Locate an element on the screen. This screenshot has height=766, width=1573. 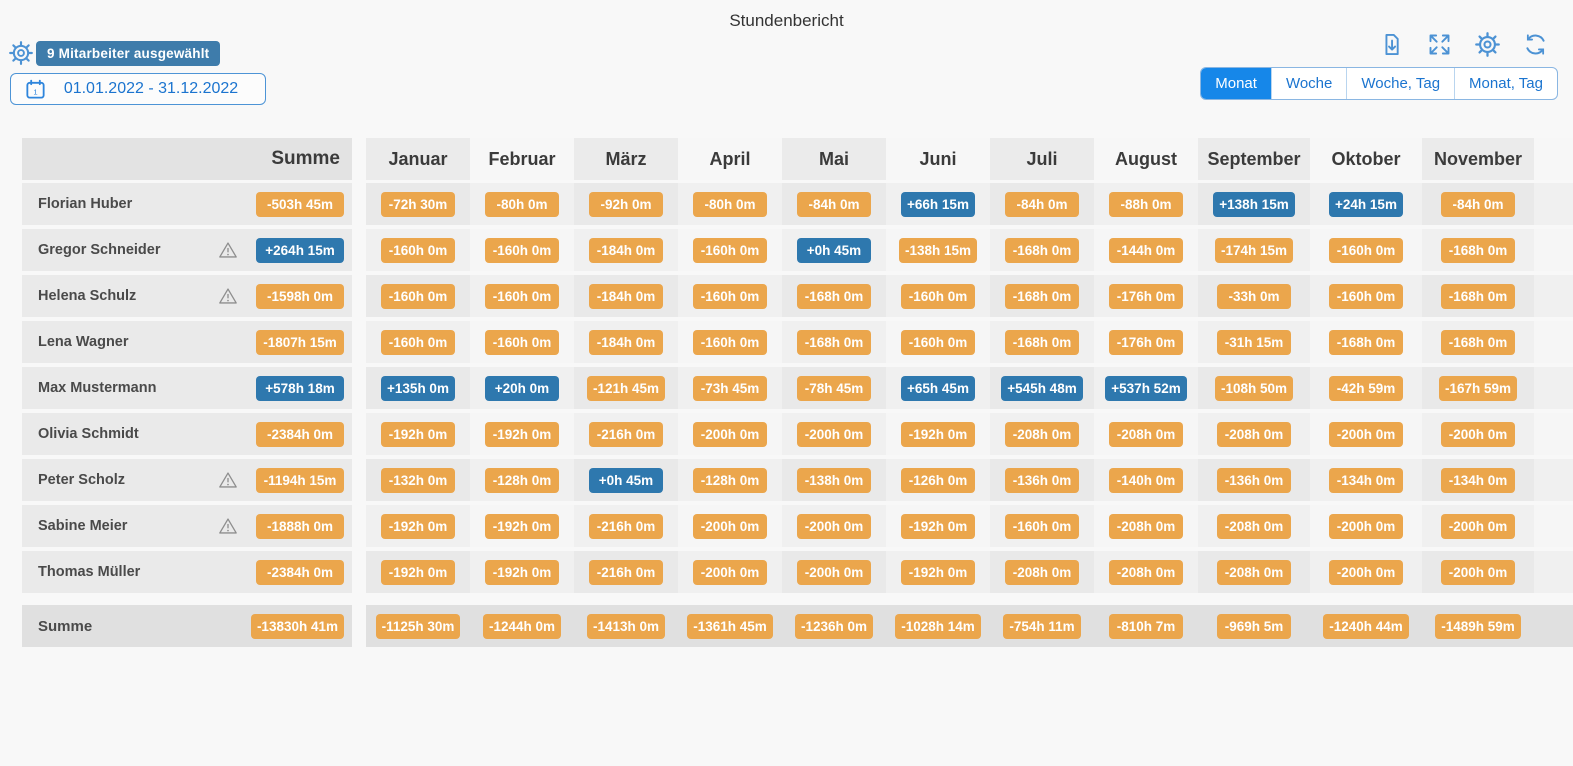
hours-value-badge: +24h 15m is located at coordinates (1366, 204).